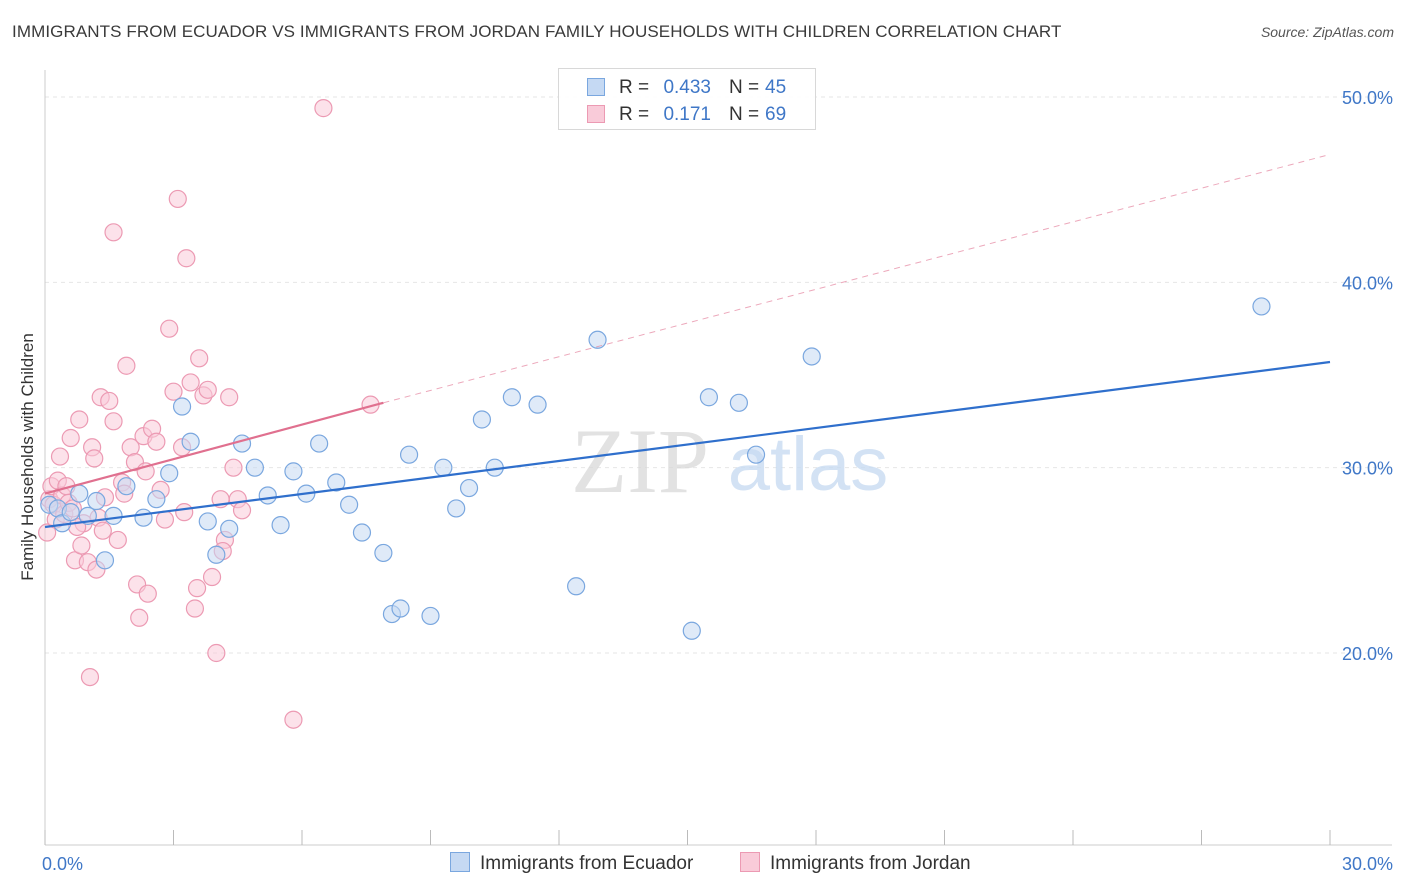 This screenshot has height=892, width=1406. I want to click on x-tick-label: 30.0%, so click(1367, 864).